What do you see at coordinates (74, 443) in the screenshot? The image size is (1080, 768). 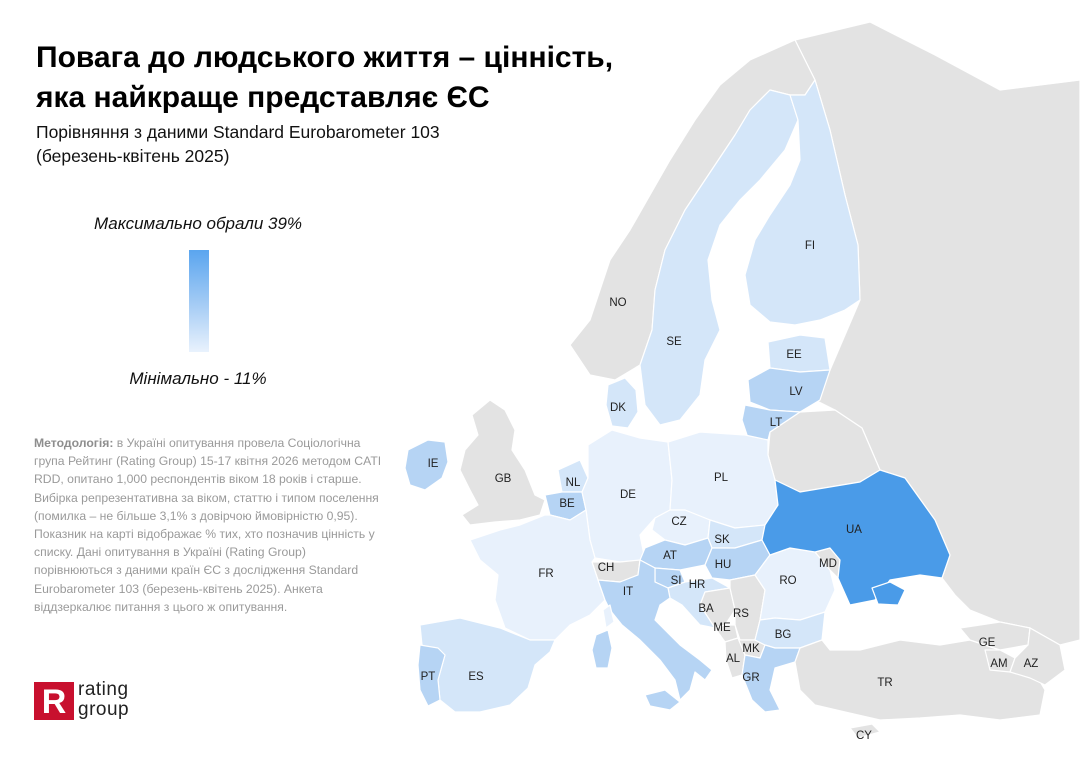 I see `methodology-label: Методологія:` at bounding box center [74, 443].